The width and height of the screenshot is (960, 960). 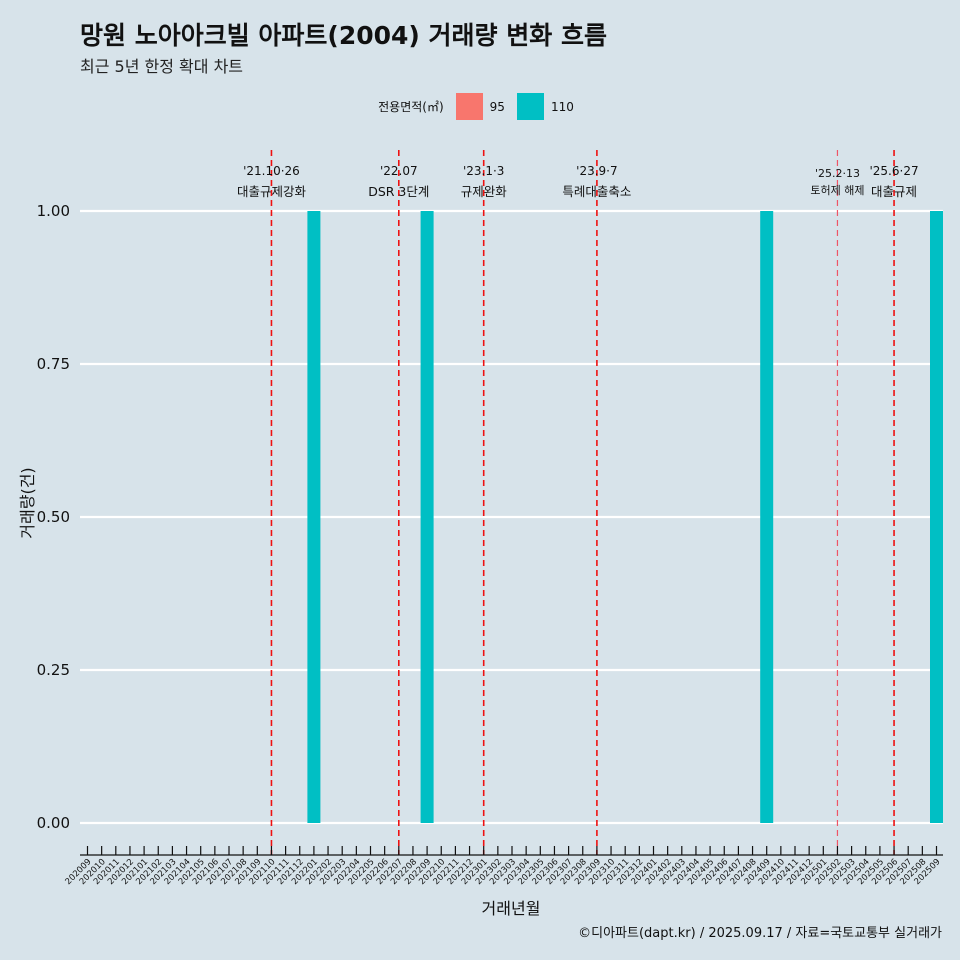 I want to click on event-label-0: 대출규제강화, so click(x=272, y=191).